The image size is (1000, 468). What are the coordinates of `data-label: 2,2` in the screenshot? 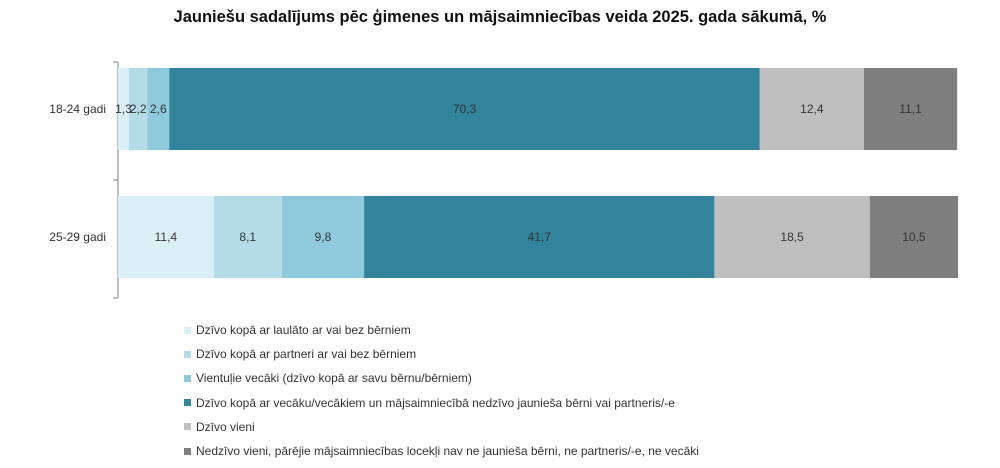 It's located at (138, 109).